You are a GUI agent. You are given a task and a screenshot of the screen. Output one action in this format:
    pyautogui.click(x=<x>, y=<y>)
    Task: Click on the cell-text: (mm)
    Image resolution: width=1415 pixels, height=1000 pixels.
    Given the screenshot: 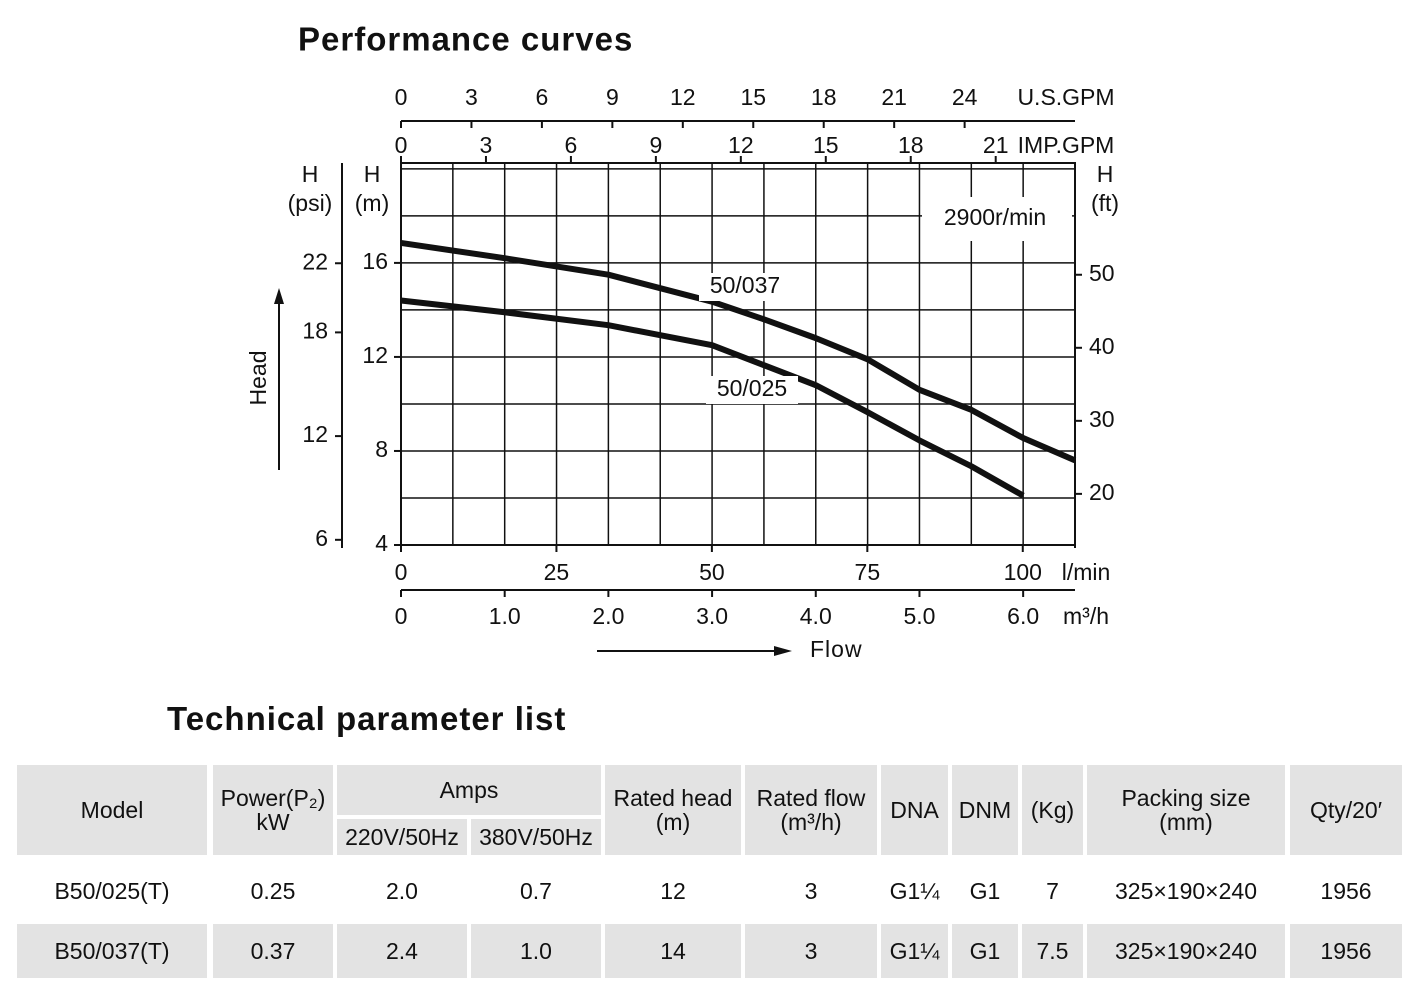 What is the action you would take?
    pyautogui.click(x=1186, y=822)
    